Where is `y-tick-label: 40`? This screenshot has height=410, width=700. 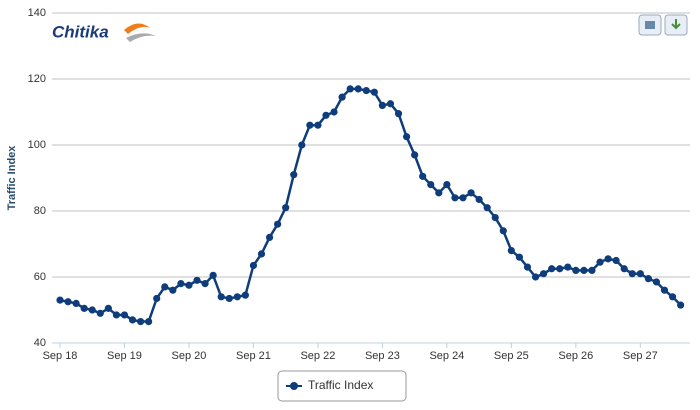
y-tick-label: 40 is located at coordinates (40, 343).